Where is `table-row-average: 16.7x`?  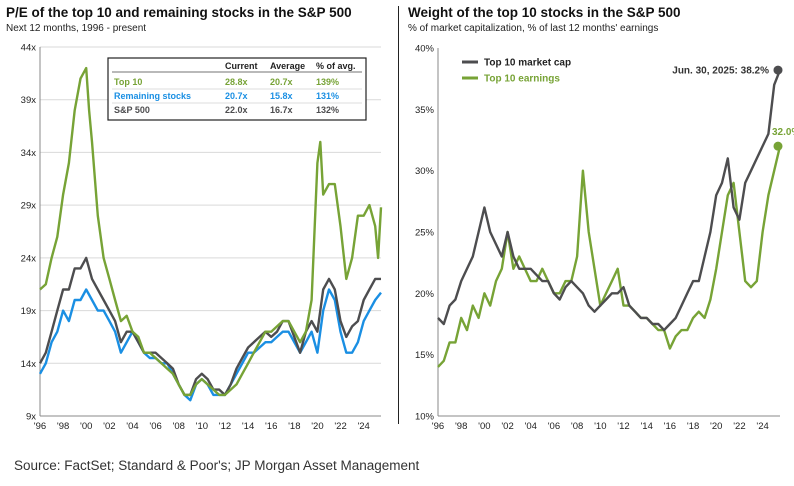 table-row-average: 16.7x is located at coordinates (281, 110).